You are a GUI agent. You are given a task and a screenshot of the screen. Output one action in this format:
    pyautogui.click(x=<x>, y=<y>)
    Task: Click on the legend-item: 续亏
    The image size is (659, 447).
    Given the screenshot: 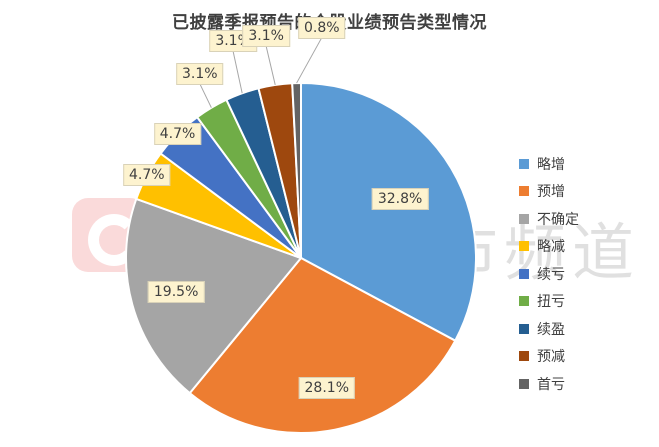 What is the action you would take?
    pyautogui.click(x=549, y=274)
    